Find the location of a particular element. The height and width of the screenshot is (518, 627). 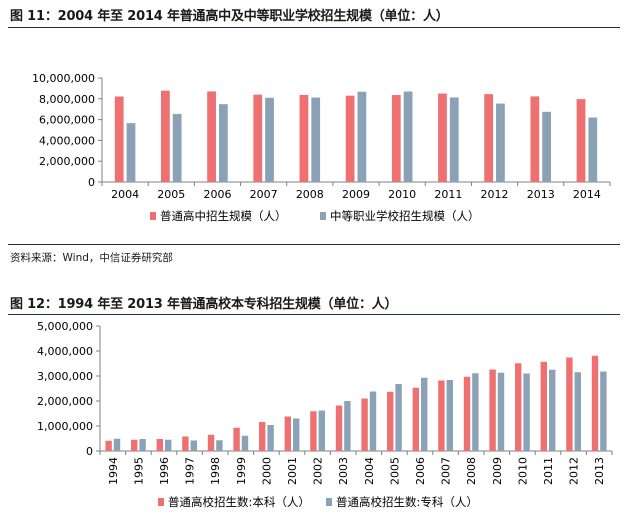

chart2-x-tick-label: 1998 is located at coordinates (215, 471).